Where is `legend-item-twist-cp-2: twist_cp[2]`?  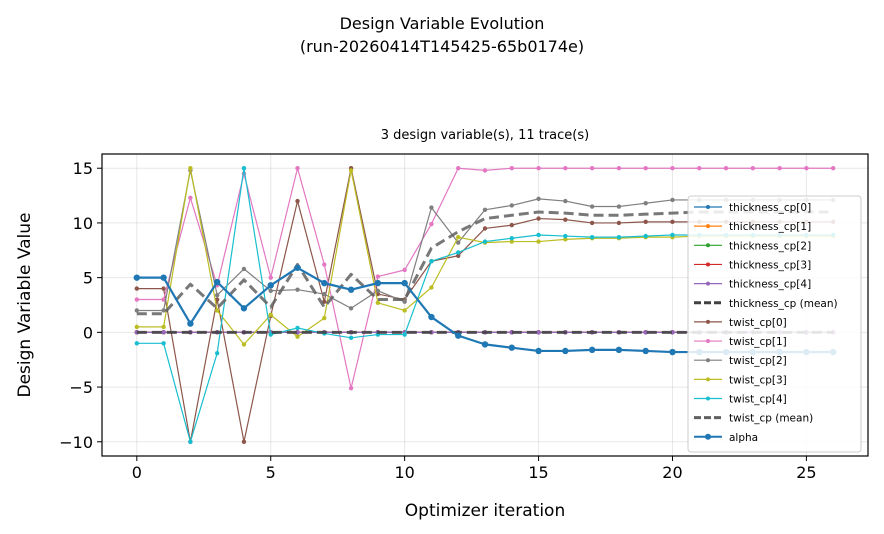 legend-item-twist-cp-2: twist_cp[2] is located at coordinates (740, 361).